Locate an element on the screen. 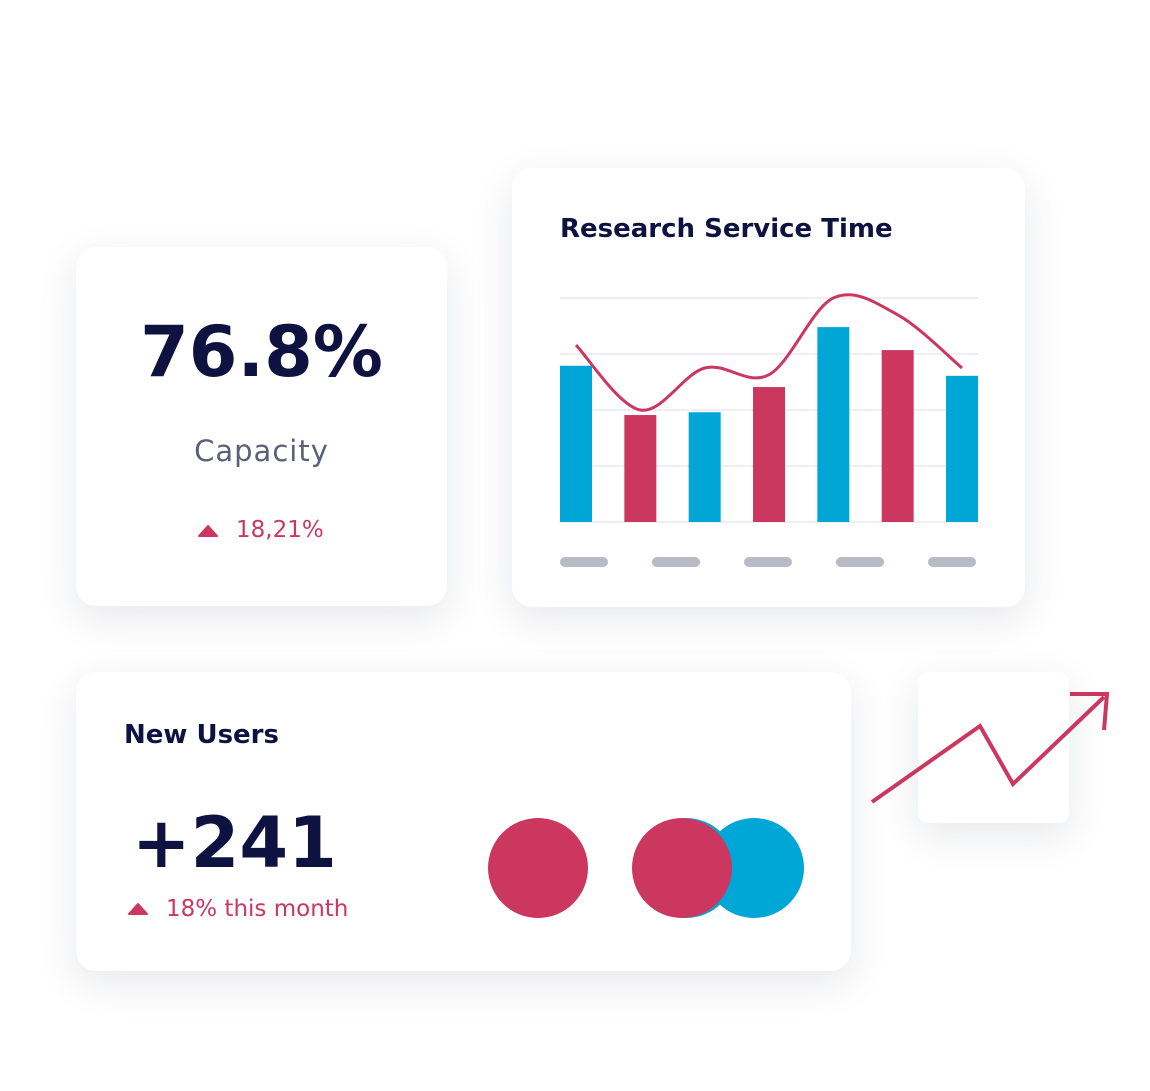  x-placeholders is located at coordinates (768, 562).